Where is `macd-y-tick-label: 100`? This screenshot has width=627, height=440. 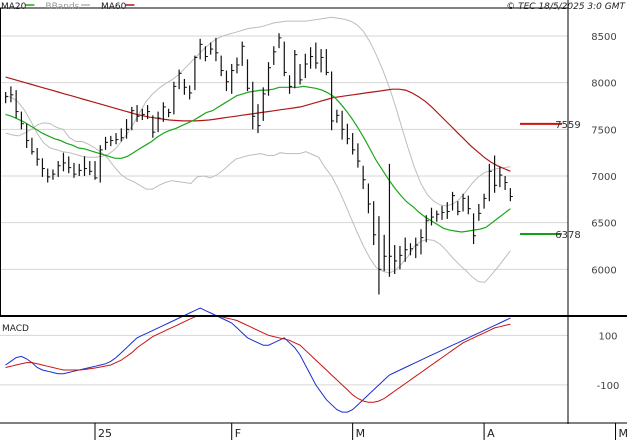
macd-y-tick-label: 100 is located at coordinates (607, 336).